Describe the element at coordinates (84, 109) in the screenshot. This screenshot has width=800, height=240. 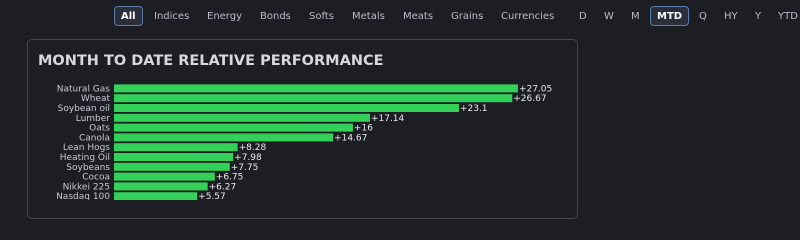
I see `category-label: Soybean oil` at that location.